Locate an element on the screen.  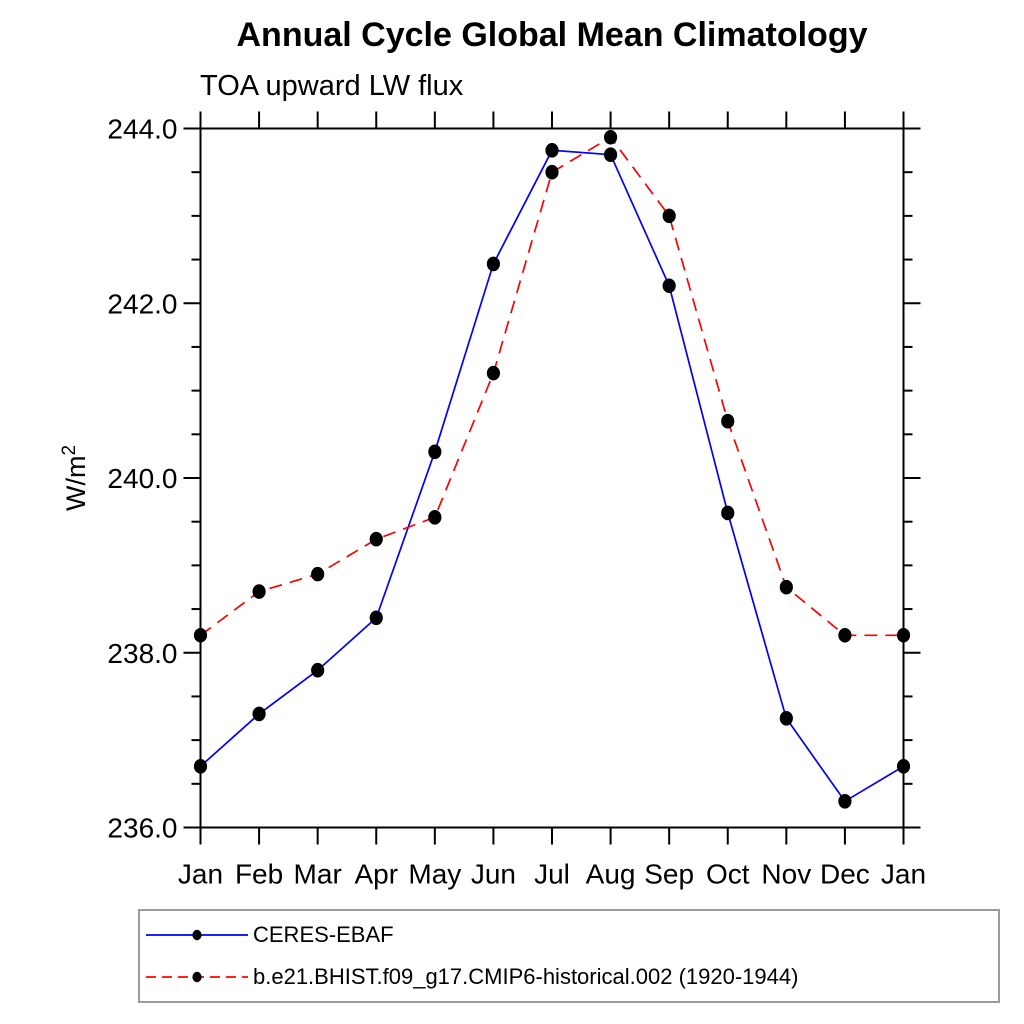
chart-subtitle: TOA upward LW flux is located at coordinates (332, 86).